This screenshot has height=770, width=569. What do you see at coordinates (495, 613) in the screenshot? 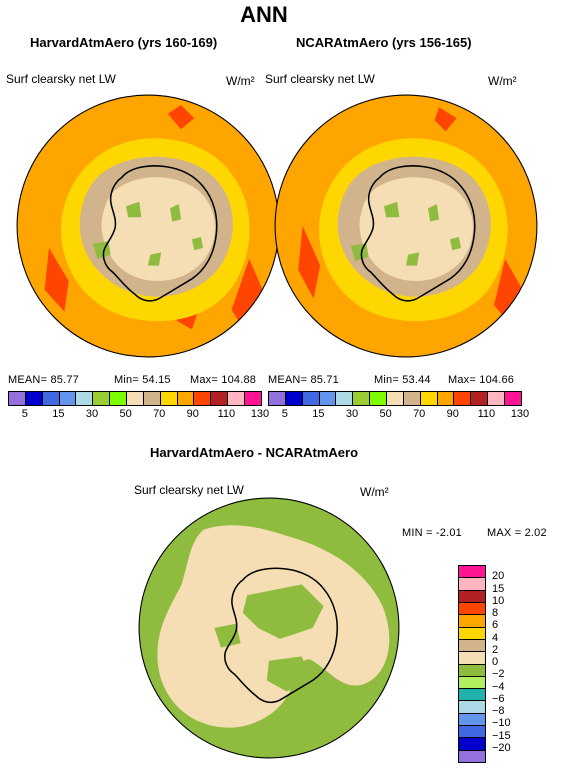
I see `colorbar-tick-label: 8` at bounding box center [495, 613].